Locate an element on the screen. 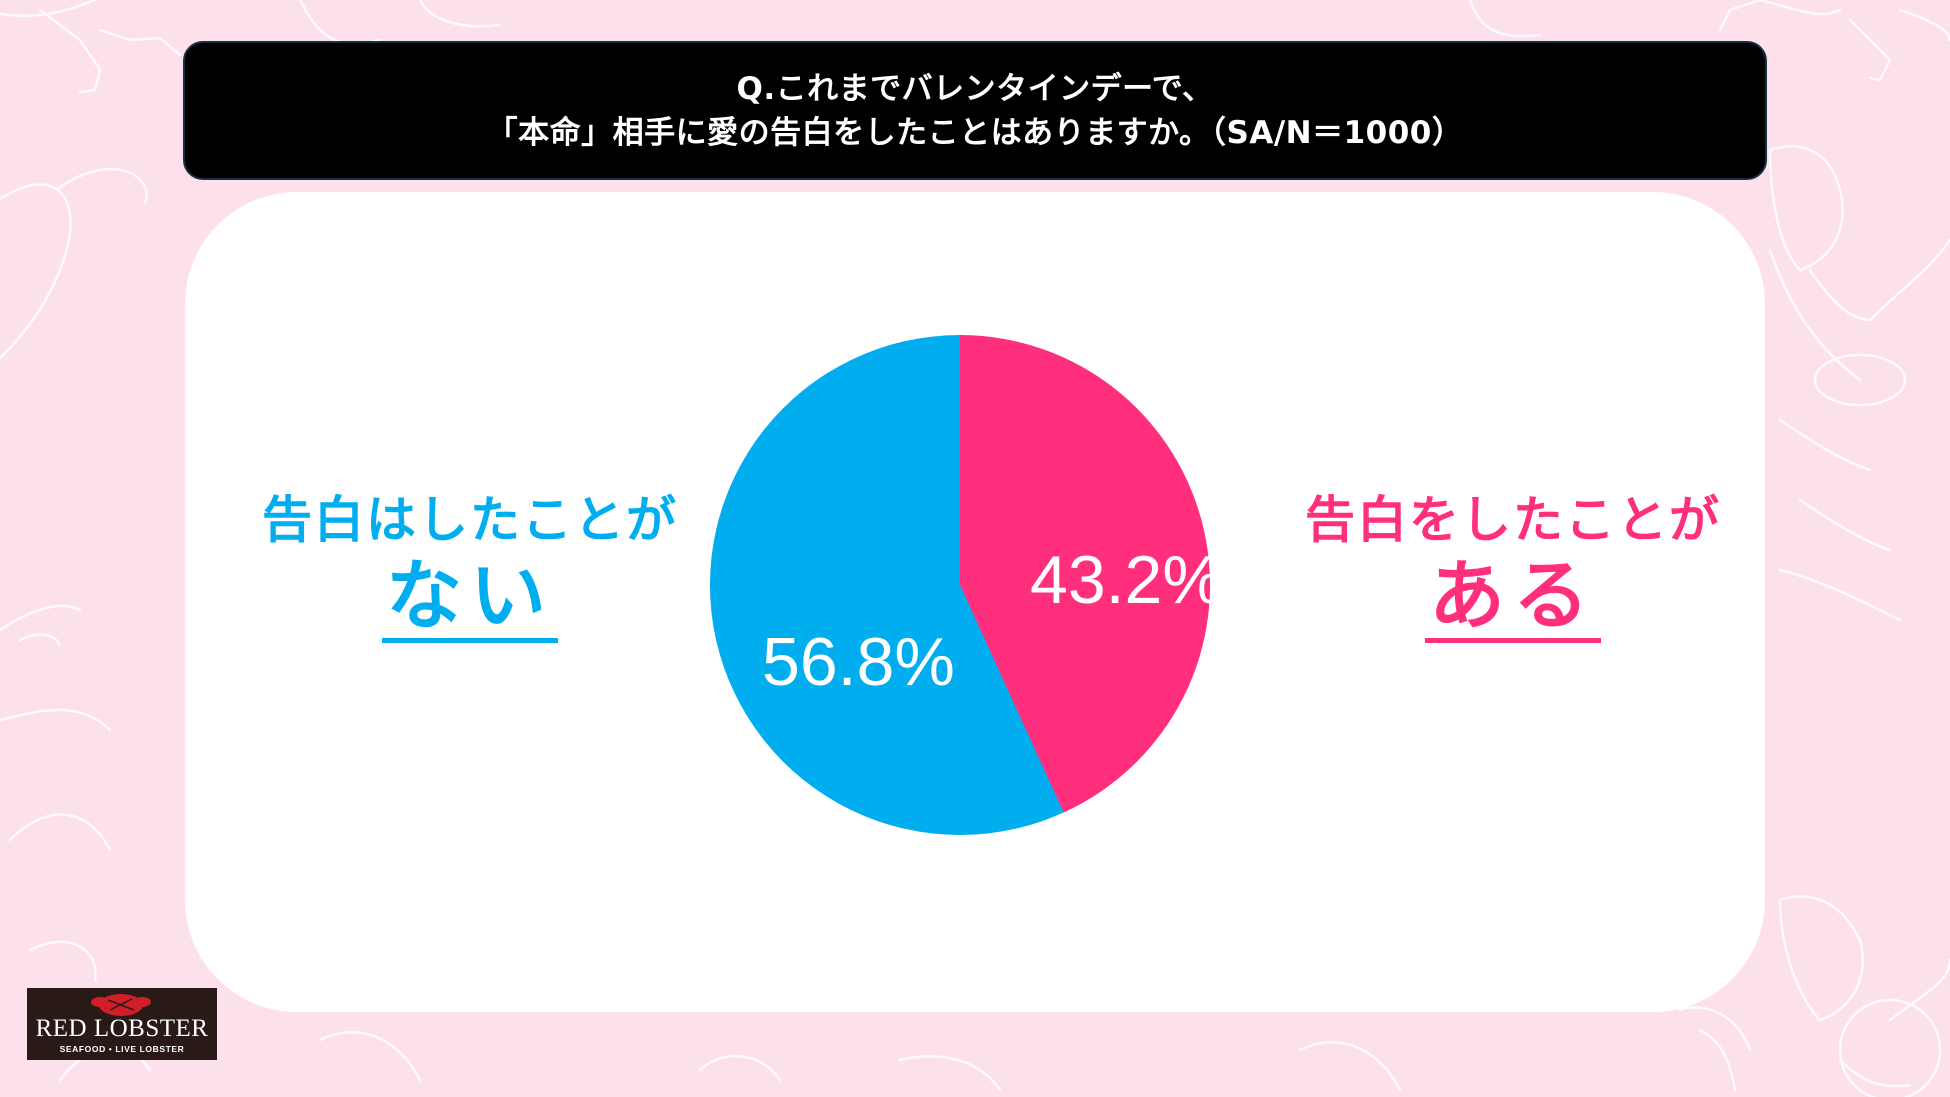 The width and height of the screenshot is (1950, 1097). pie-label-yes: 43.2% is located at coordinates (1126, 580).